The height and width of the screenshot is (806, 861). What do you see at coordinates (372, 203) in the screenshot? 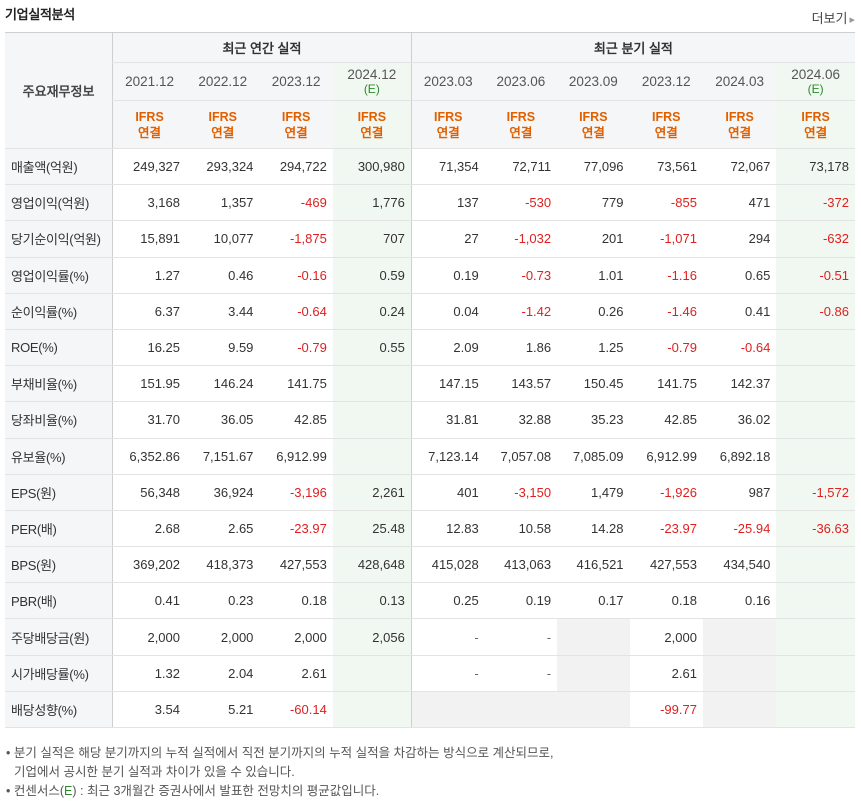
I see `table-cell: 1,776` at bounding box center [372, 203].